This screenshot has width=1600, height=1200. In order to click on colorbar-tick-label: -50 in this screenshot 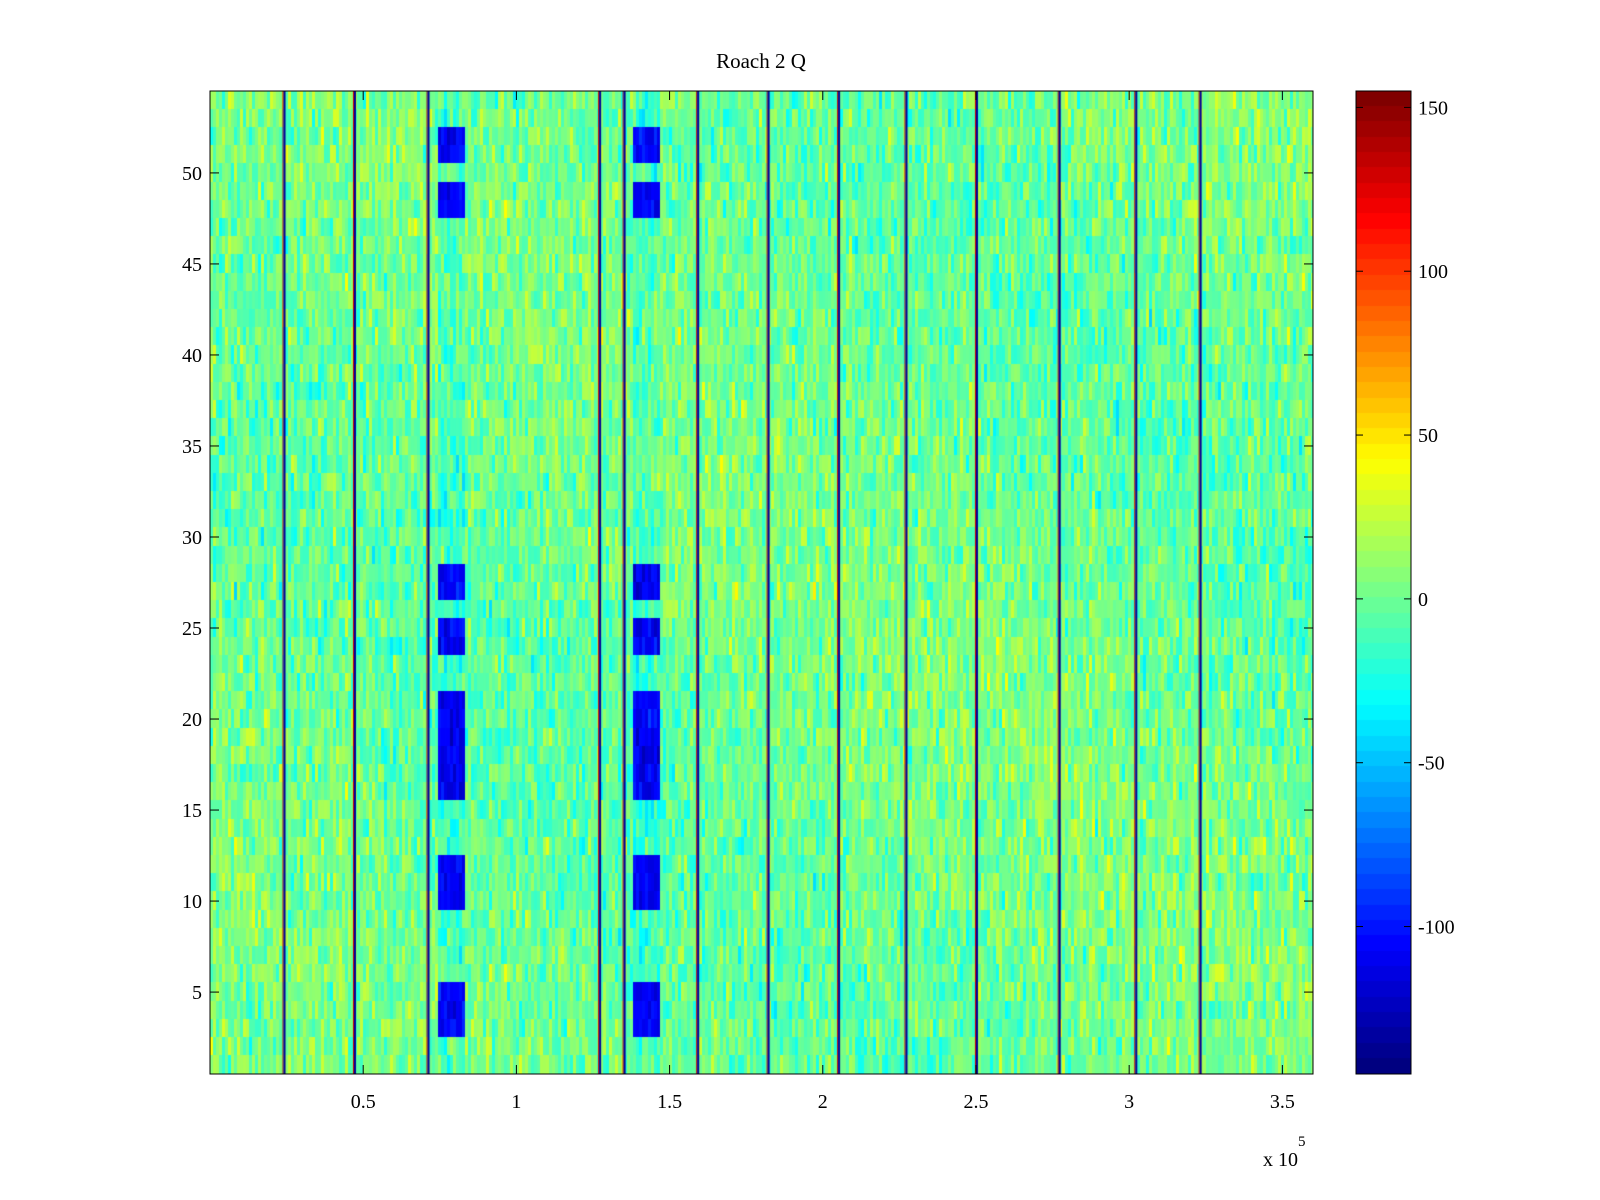, I will do `click(1431, 764)`.